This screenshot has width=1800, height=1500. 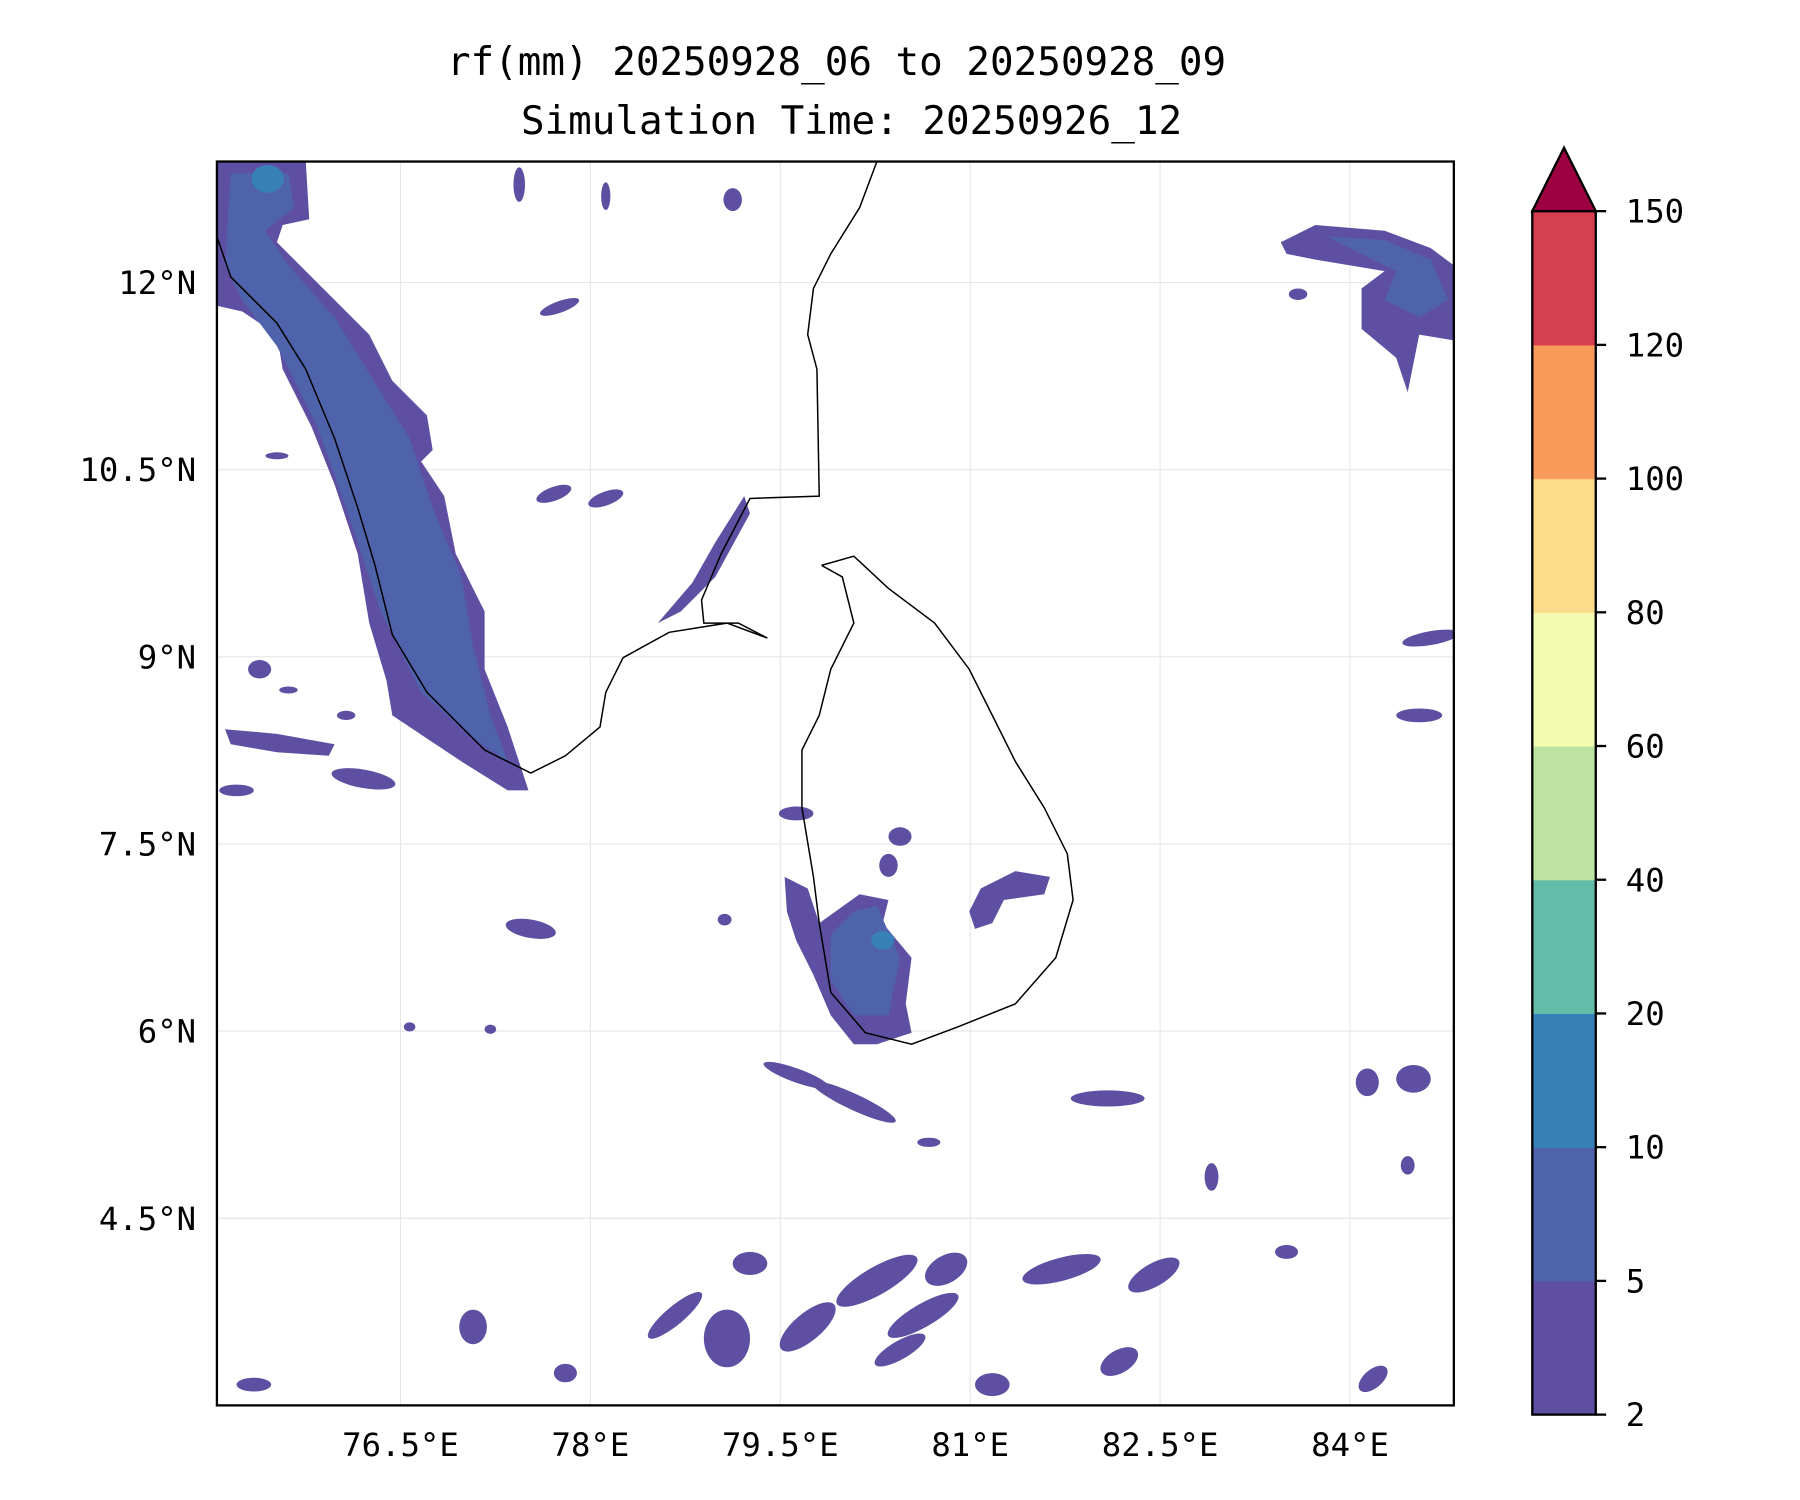 I want to click on colorbar-tick-label: 100, so click(x=1655, y=479).